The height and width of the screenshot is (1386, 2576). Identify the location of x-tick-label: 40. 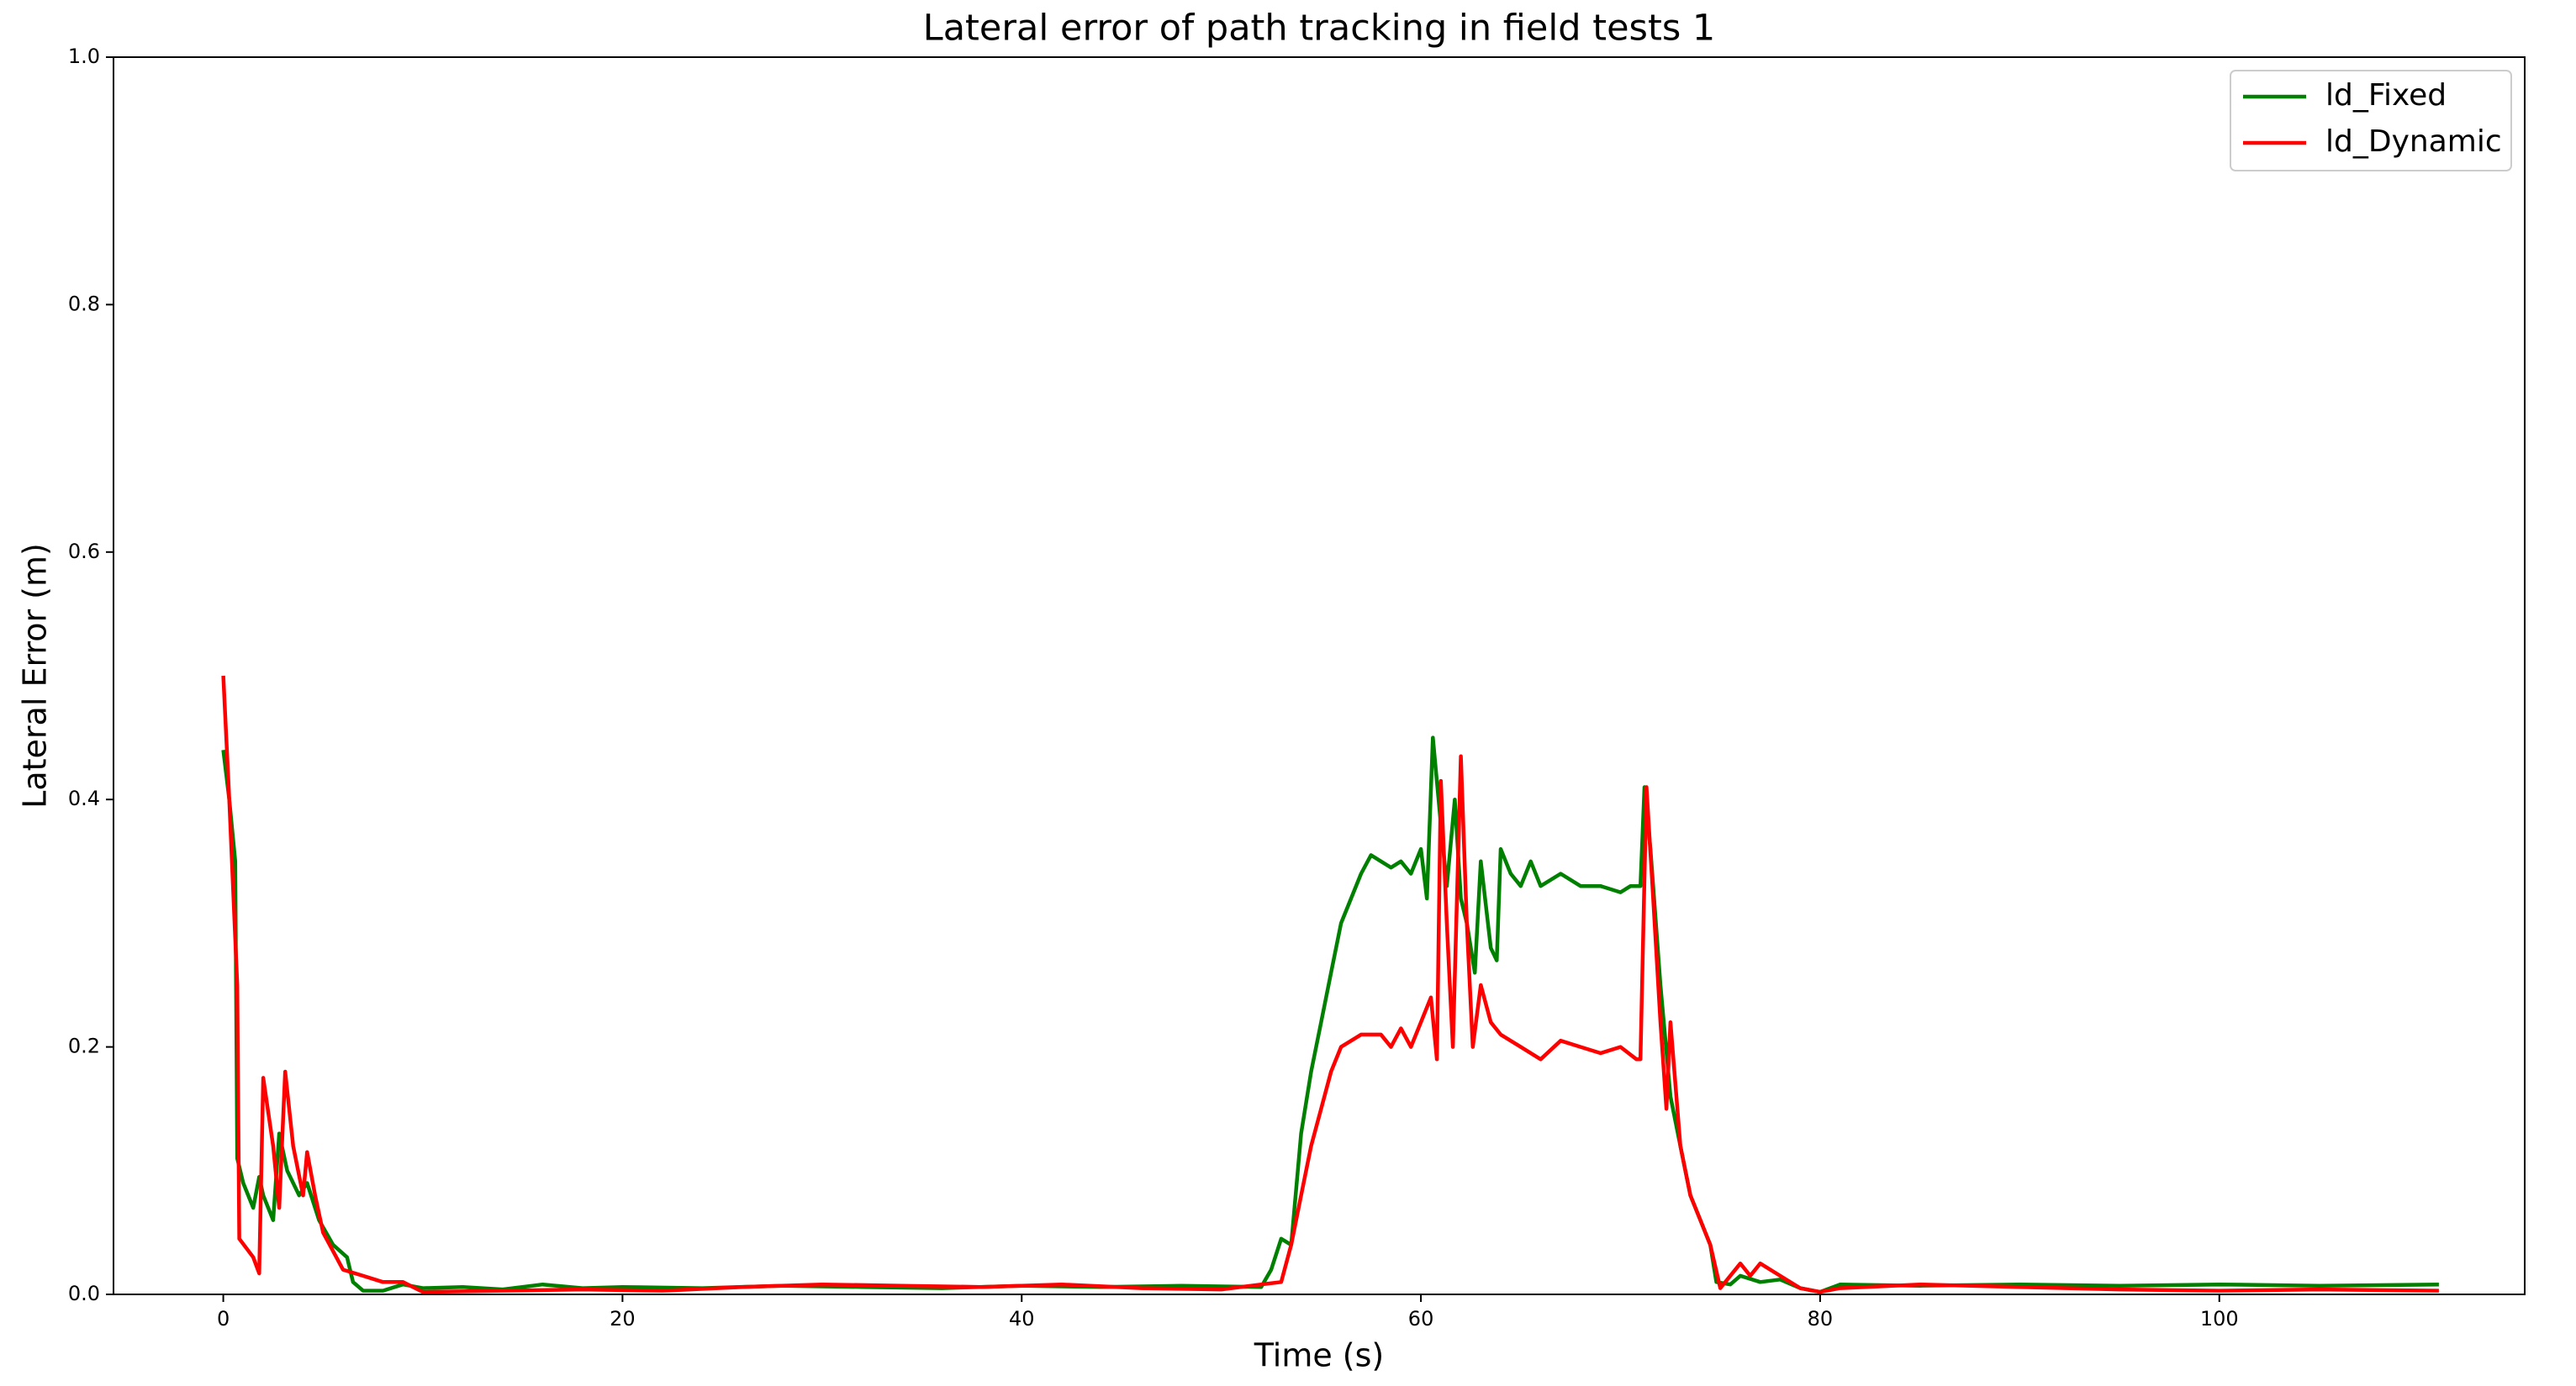
(1022, 1319).